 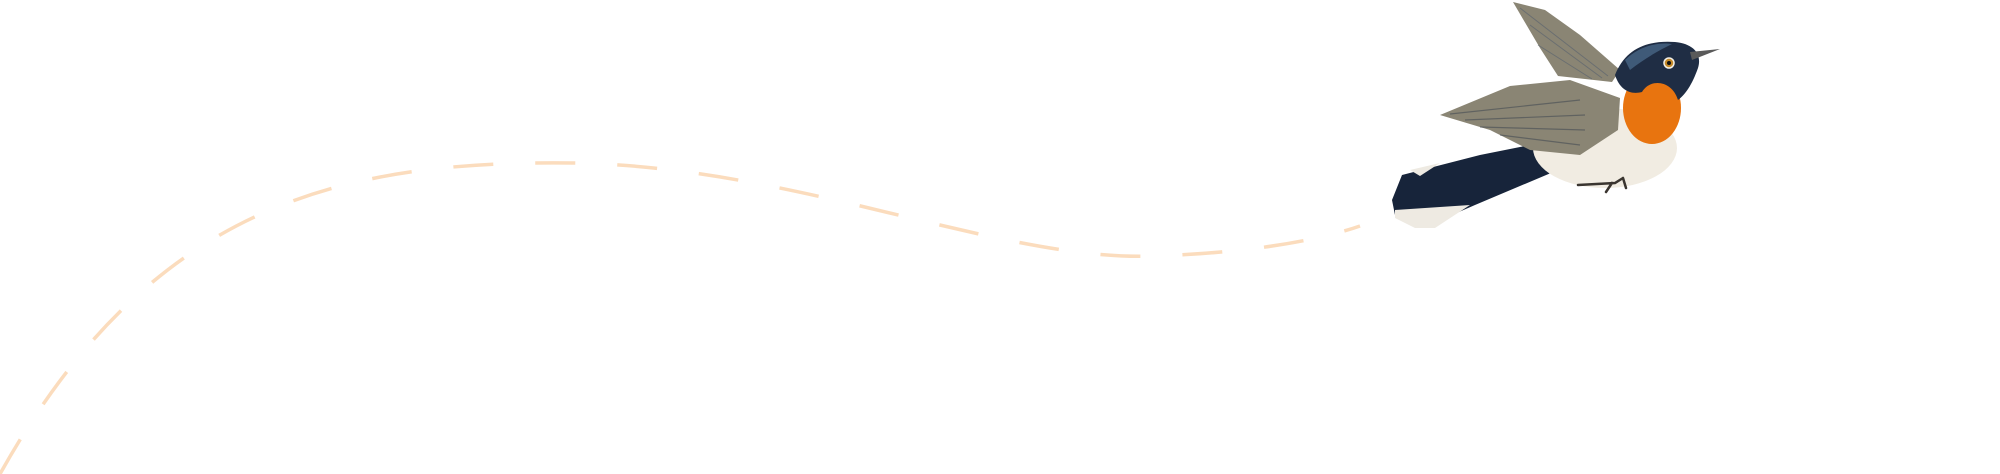 I want to click on head-highlight, so click(x=1648, y=56).